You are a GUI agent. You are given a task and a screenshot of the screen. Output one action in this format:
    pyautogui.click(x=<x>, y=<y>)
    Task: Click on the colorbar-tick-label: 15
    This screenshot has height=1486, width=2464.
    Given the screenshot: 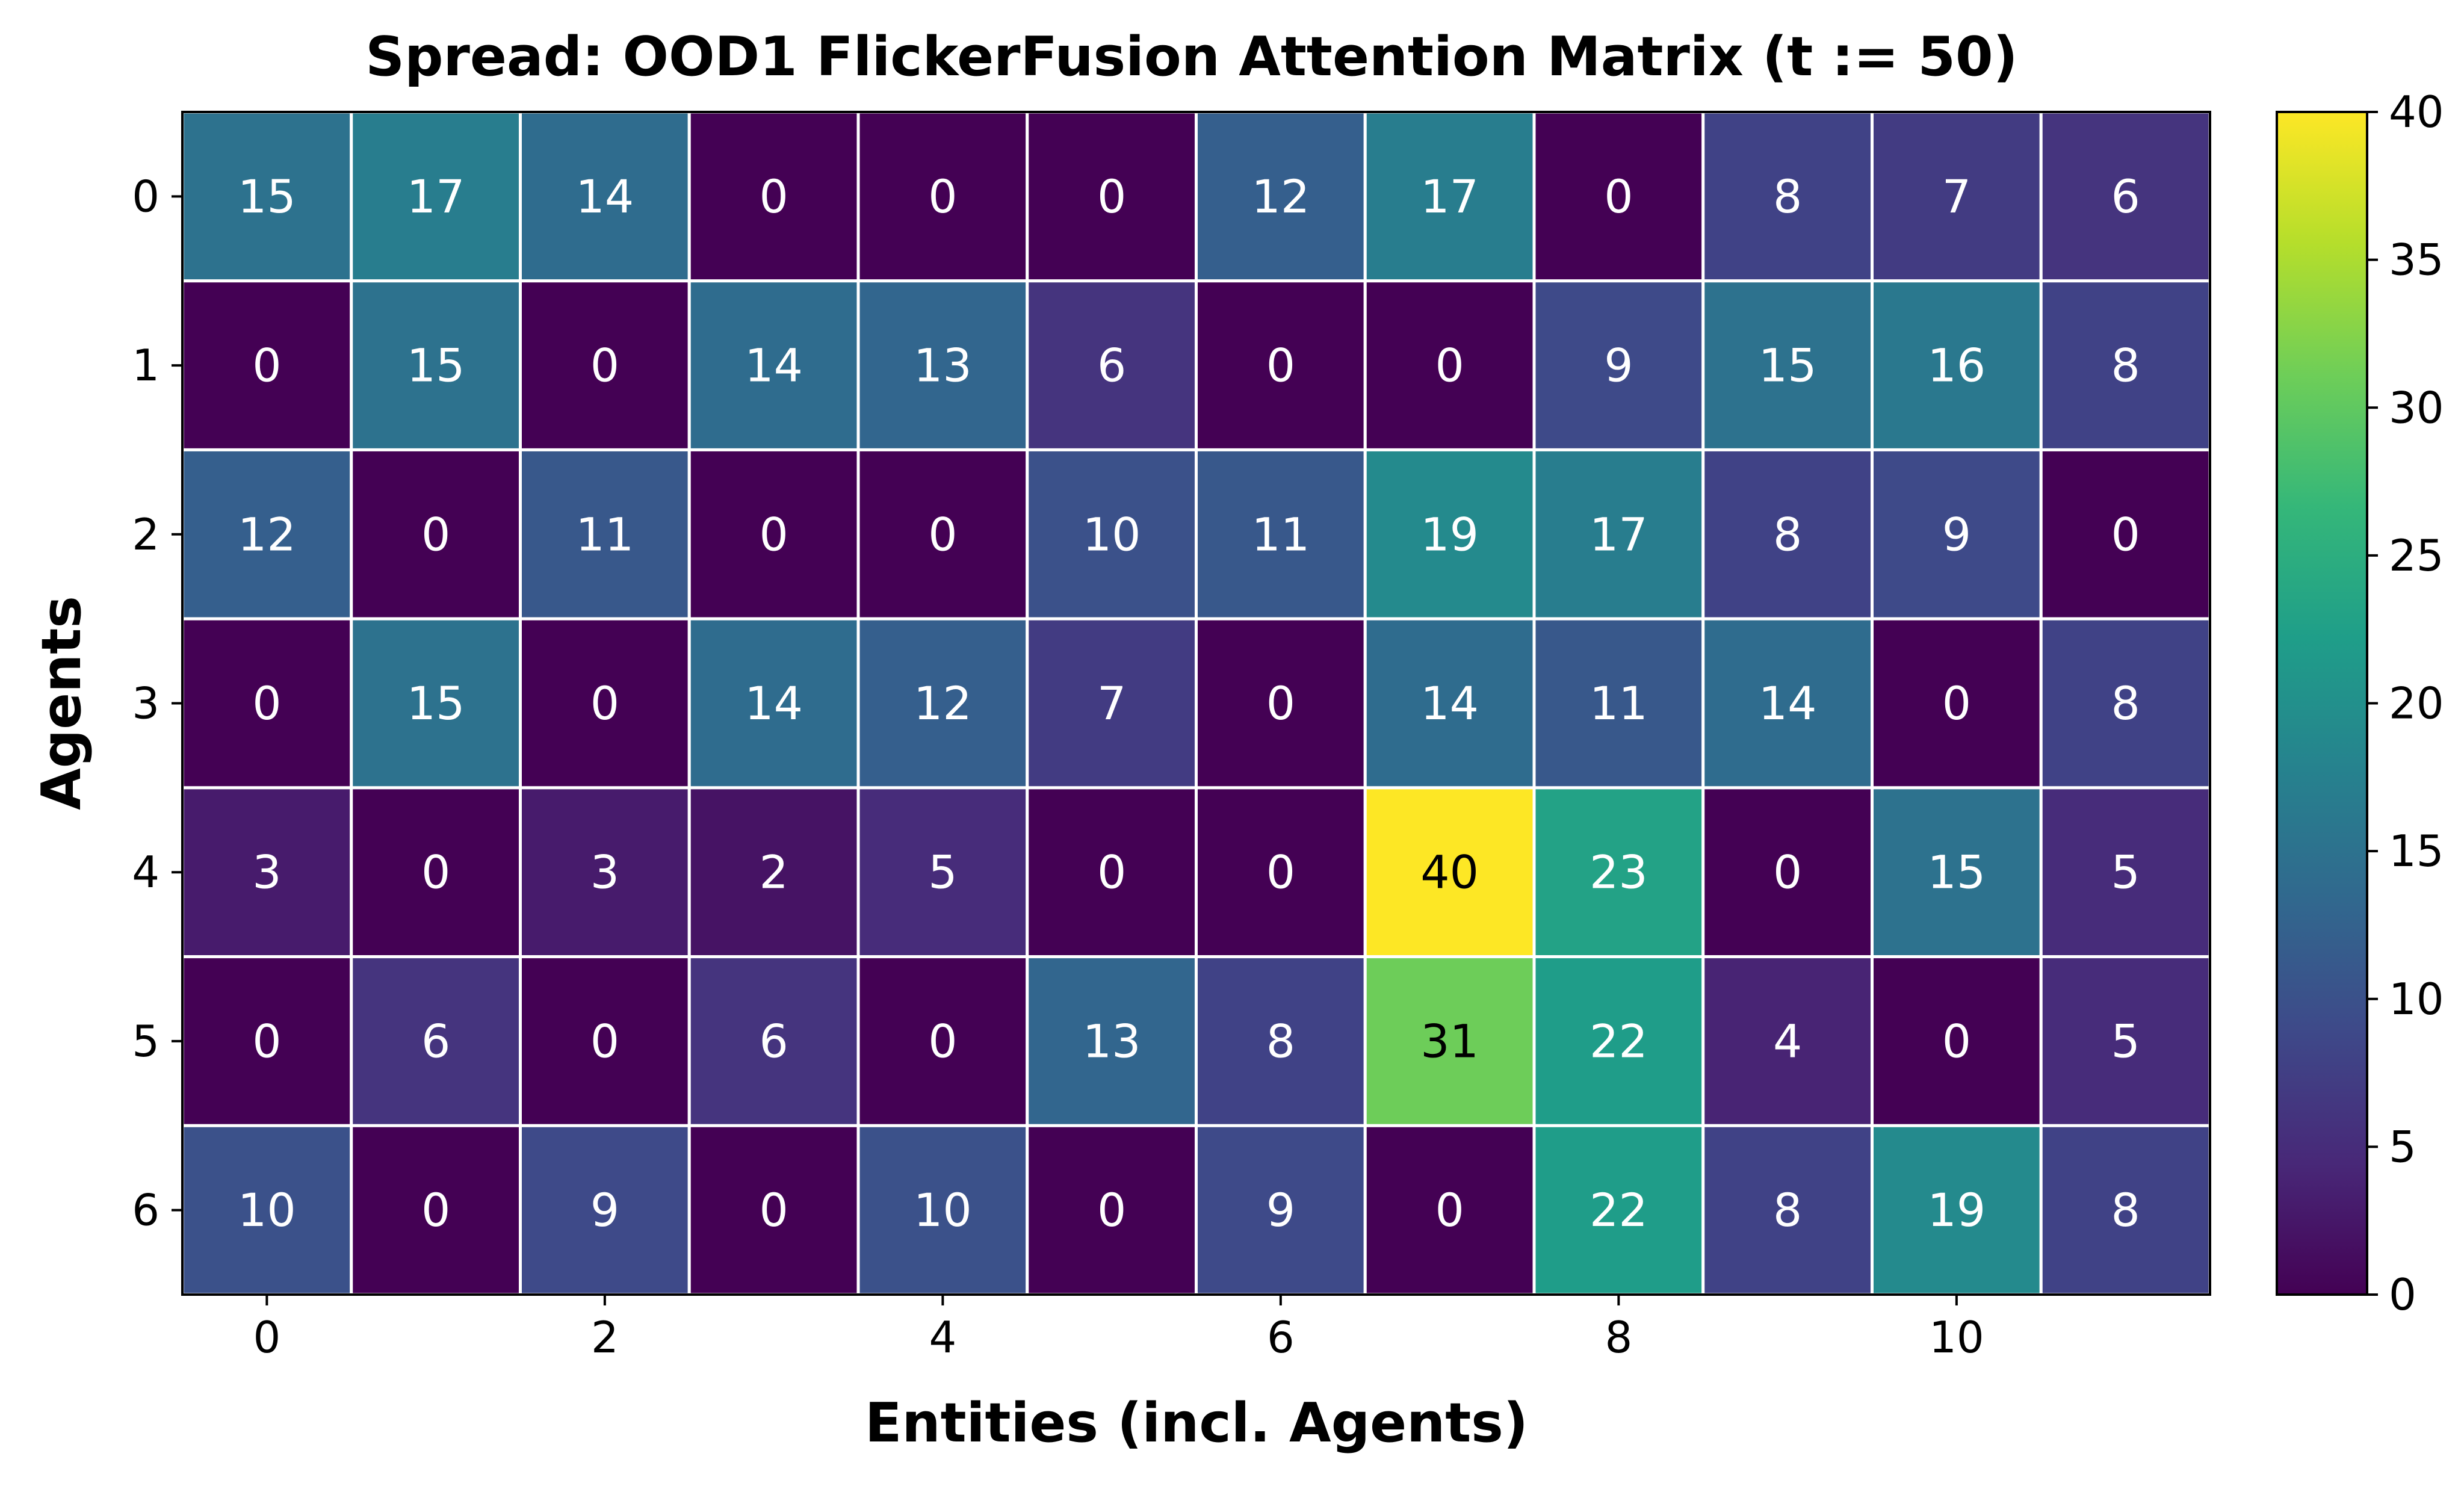 What is the action you would take?
    pyautogui.click(x=2416, y=851)
    